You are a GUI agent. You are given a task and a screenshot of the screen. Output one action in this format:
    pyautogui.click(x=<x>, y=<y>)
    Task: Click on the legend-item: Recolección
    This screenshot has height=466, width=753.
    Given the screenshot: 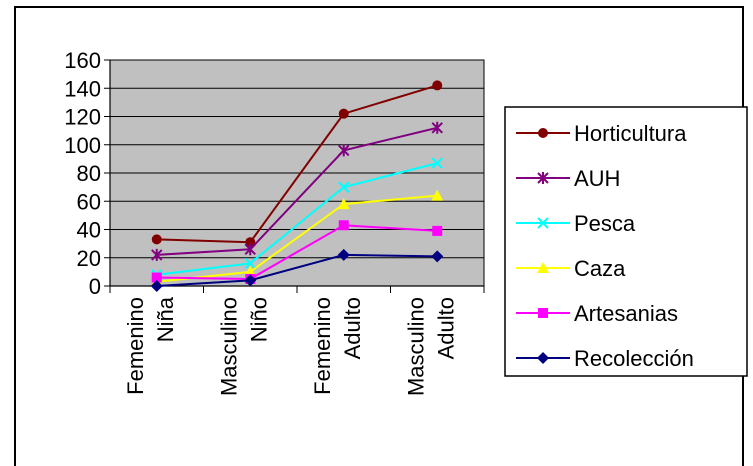 What is the action you would take?
    pyautogui.click(x=605, y=358)
    